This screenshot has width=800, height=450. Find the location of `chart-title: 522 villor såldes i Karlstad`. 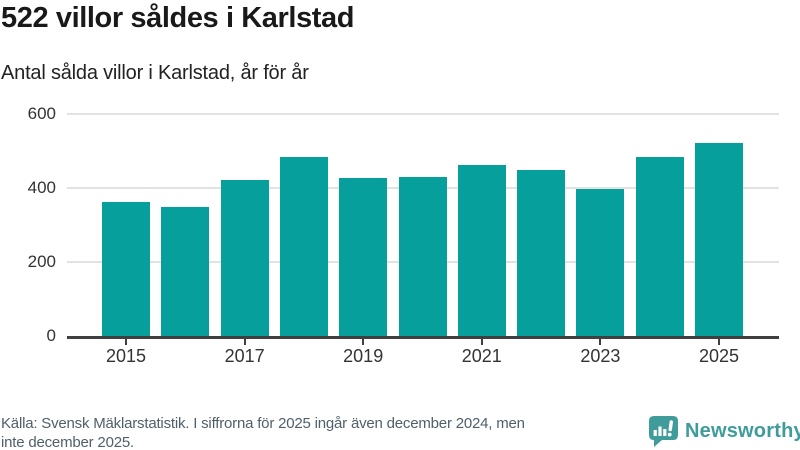

chart-title: 522 villor såldes i Karlstad is located at coordinates (178, 18).